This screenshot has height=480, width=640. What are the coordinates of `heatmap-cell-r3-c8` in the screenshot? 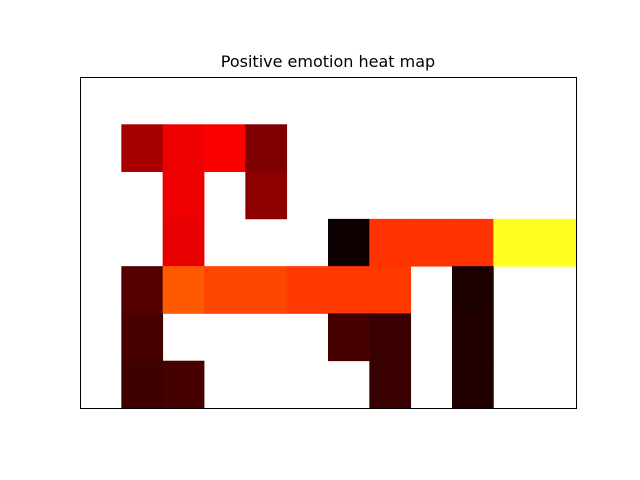 It's located at (431, 242).